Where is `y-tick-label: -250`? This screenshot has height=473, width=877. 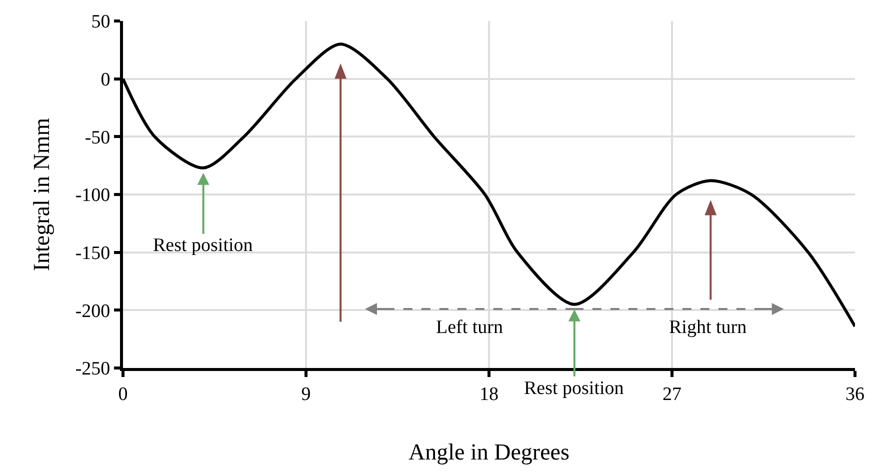 y-tick-label: -250 is located at coordinates (92, 369).